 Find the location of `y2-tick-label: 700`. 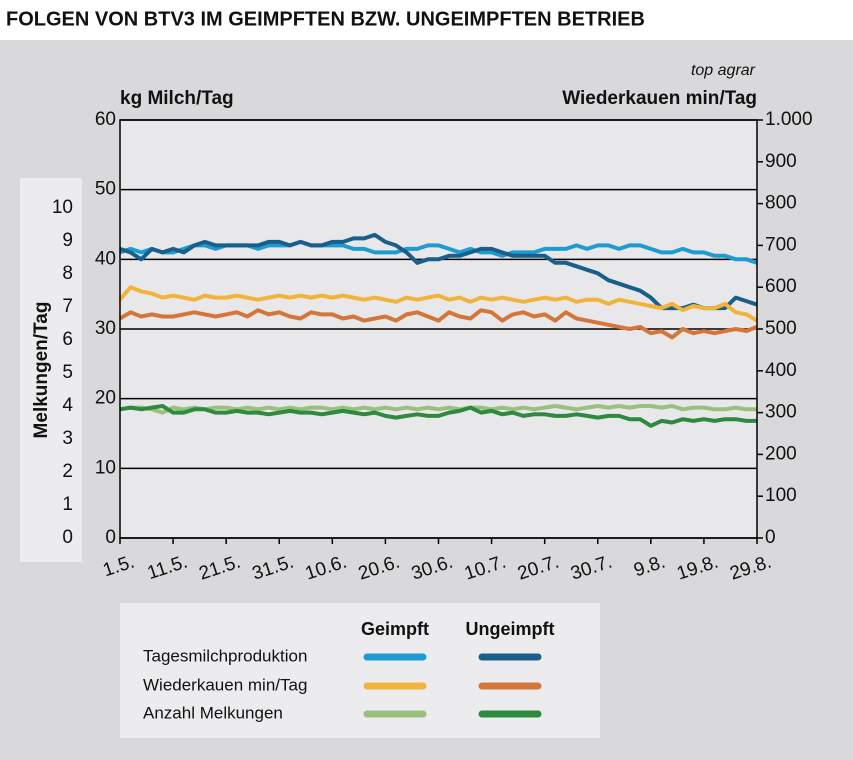

y2-tick-label: 700 is located at coordinates (781, 244).